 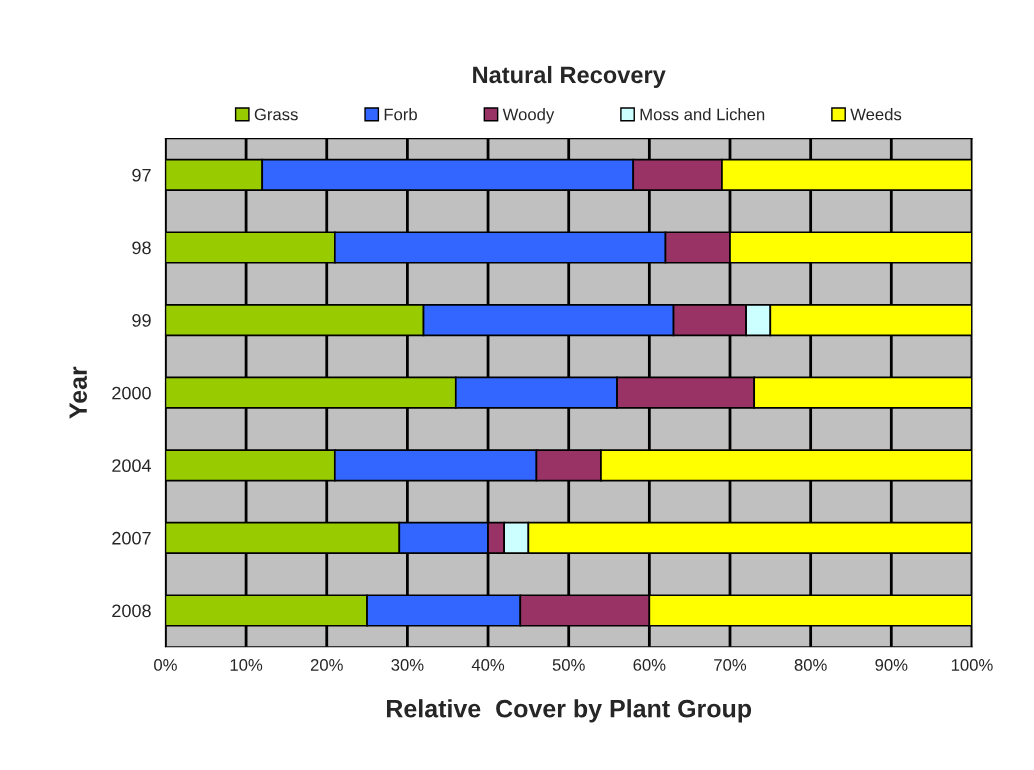 I want to click on y-tick-label: 99, so click(x=141, y=320).